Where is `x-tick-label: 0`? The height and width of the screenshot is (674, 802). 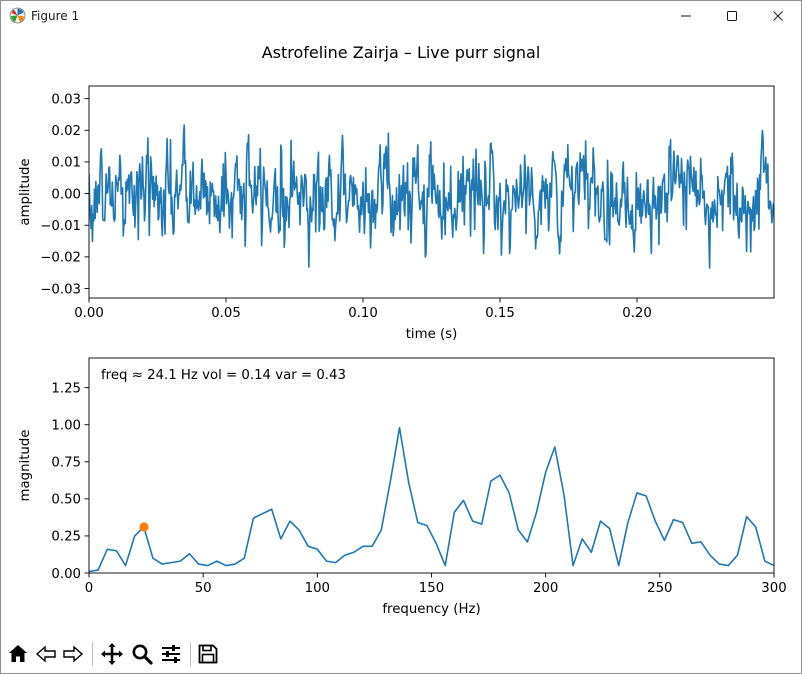 x-tick-label: 0 is located at coordinates (89, 588).